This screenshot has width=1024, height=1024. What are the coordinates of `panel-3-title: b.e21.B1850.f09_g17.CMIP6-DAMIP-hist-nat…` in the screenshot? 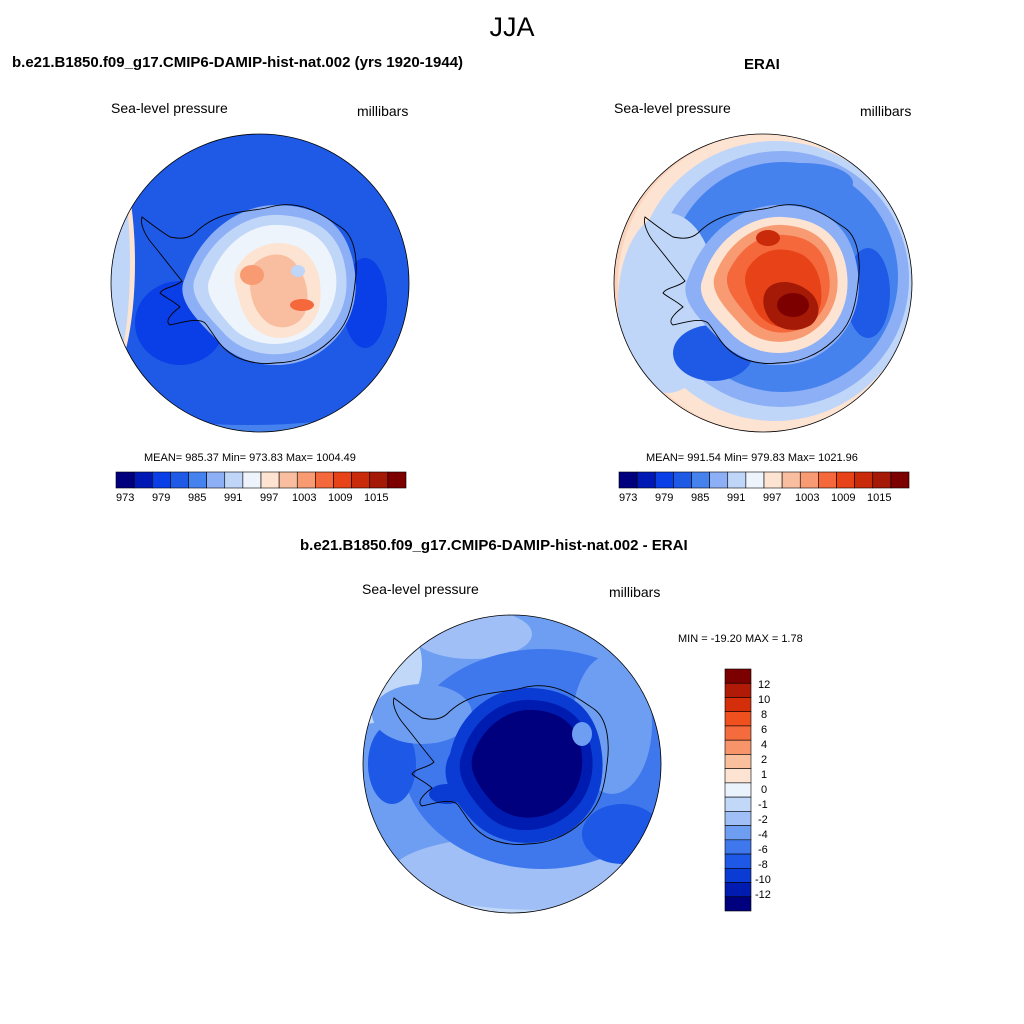 It's located at (494, 545).